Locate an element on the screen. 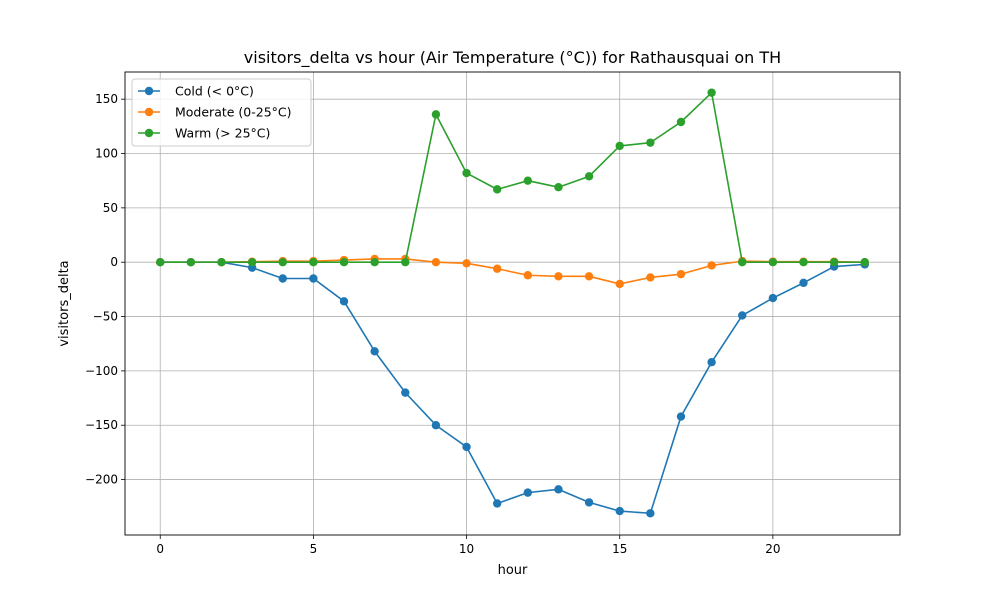  legend-label: Cold (< 0°C) is located at coordinates (214, 91).